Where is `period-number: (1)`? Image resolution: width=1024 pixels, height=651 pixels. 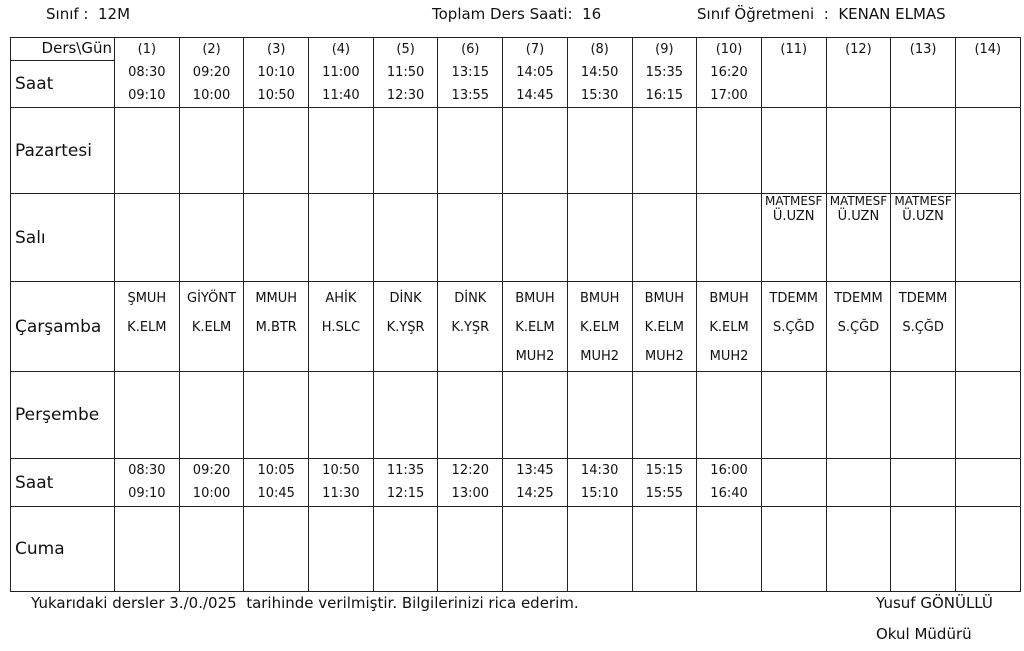 period-number: (1) is located at coordinates (147, 49).